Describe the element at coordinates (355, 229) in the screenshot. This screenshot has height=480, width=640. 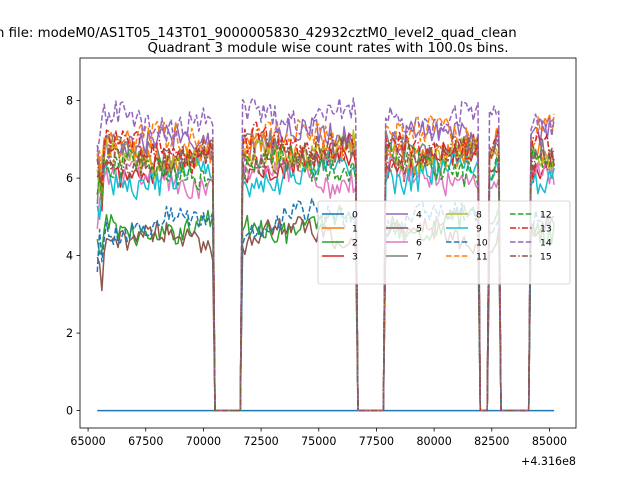
I see `legend-label-1: 1` at that location.